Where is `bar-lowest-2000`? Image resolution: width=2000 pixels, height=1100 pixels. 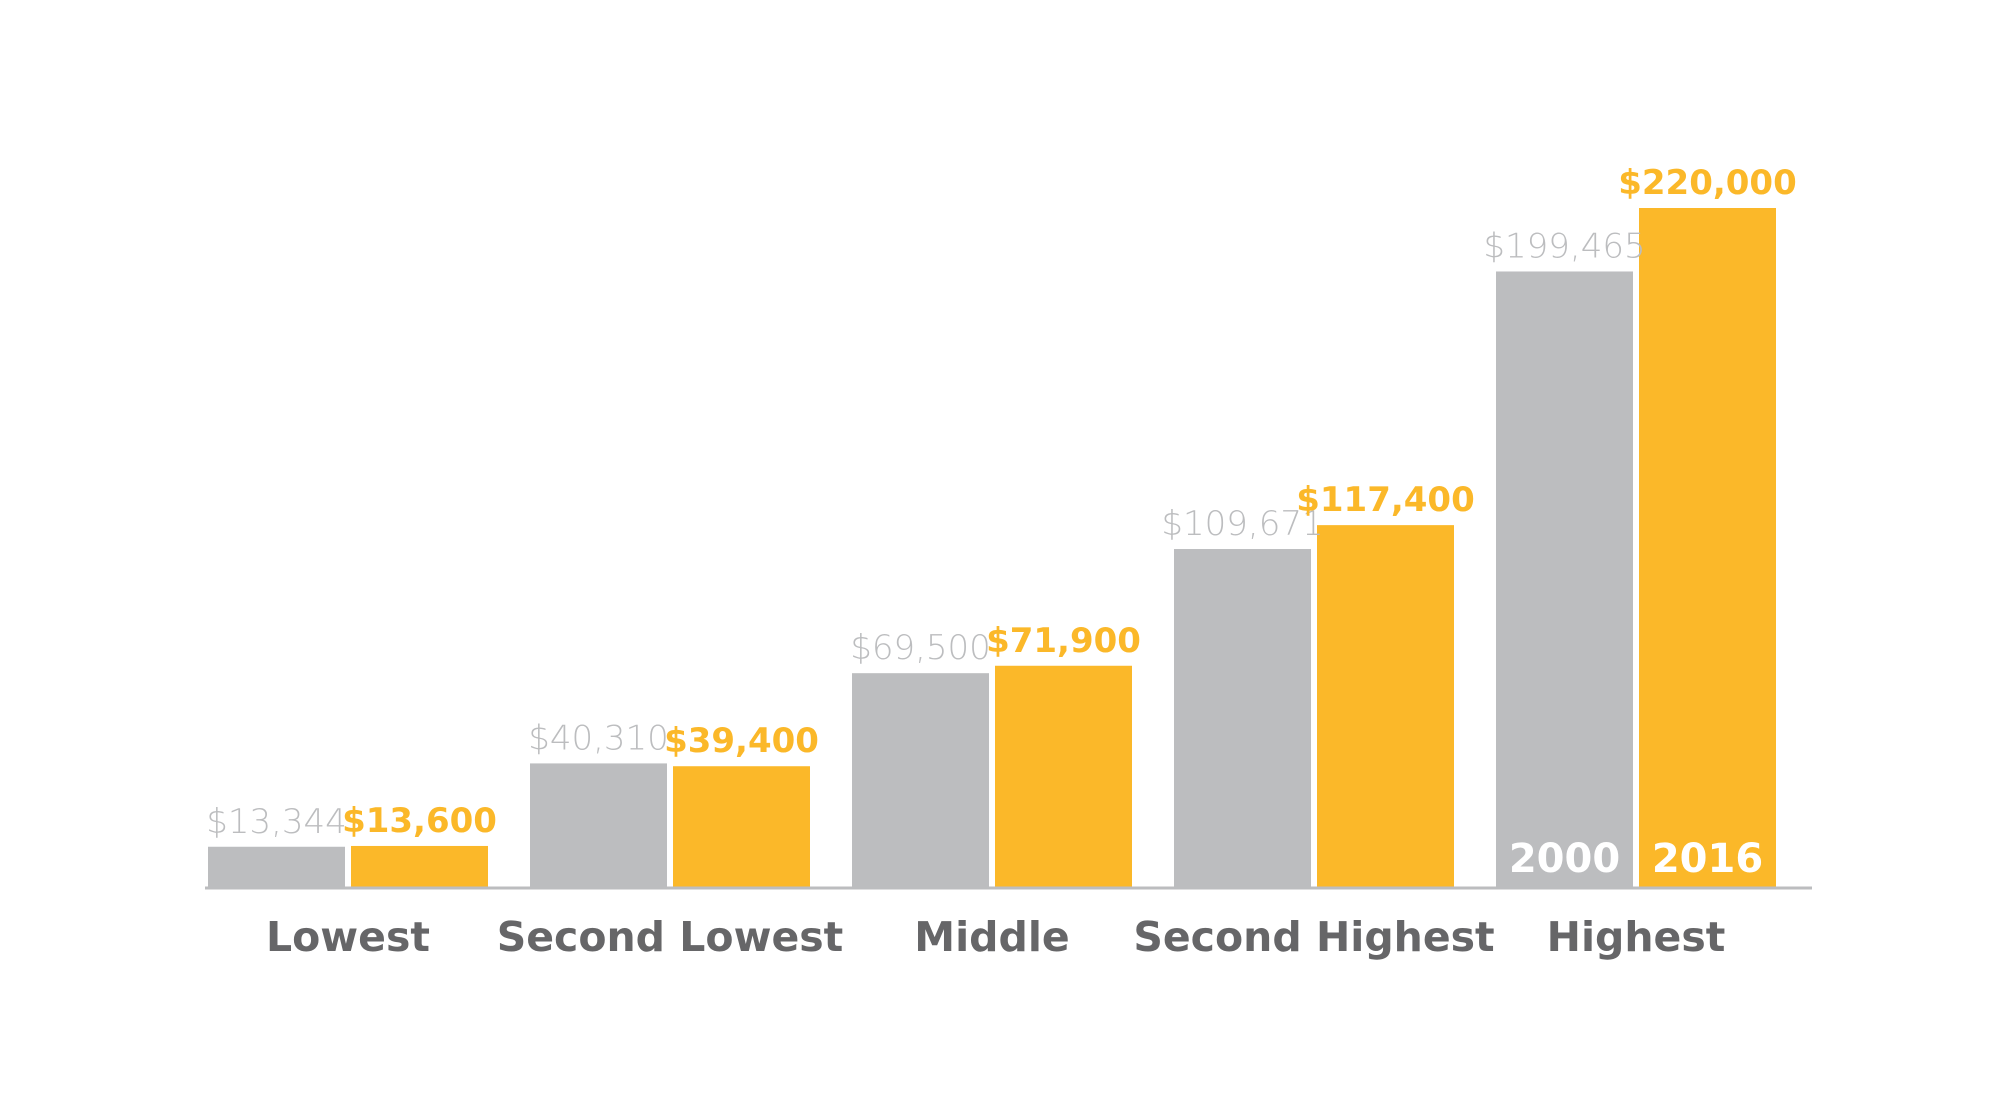
bar-lowest-2000 is located at coordinates (276, 867).